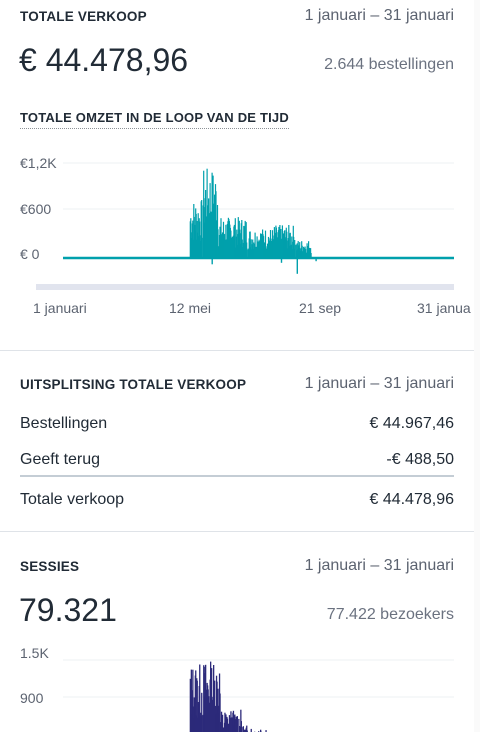 The height and width of the screenshot is (732, 480). Describe the element at coordinates (34, 653) in the screenshot. I see `y-tick-label: 1.5K` at that location.